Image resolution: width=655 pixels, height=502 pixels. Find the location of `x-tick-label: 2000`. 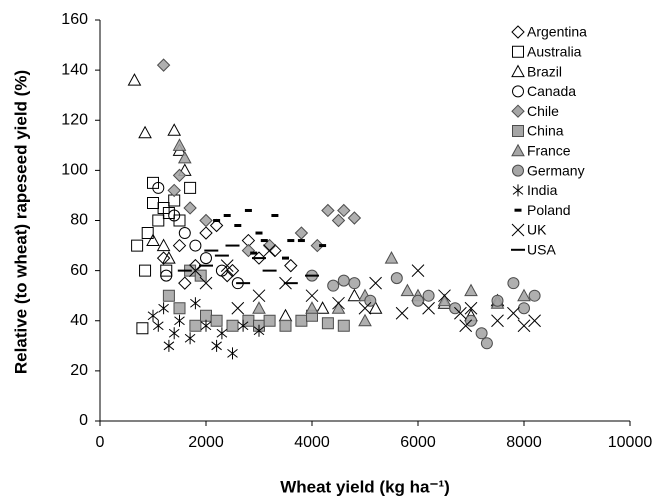

x-tick-label: 2000 is located at coordinates (206, 442).